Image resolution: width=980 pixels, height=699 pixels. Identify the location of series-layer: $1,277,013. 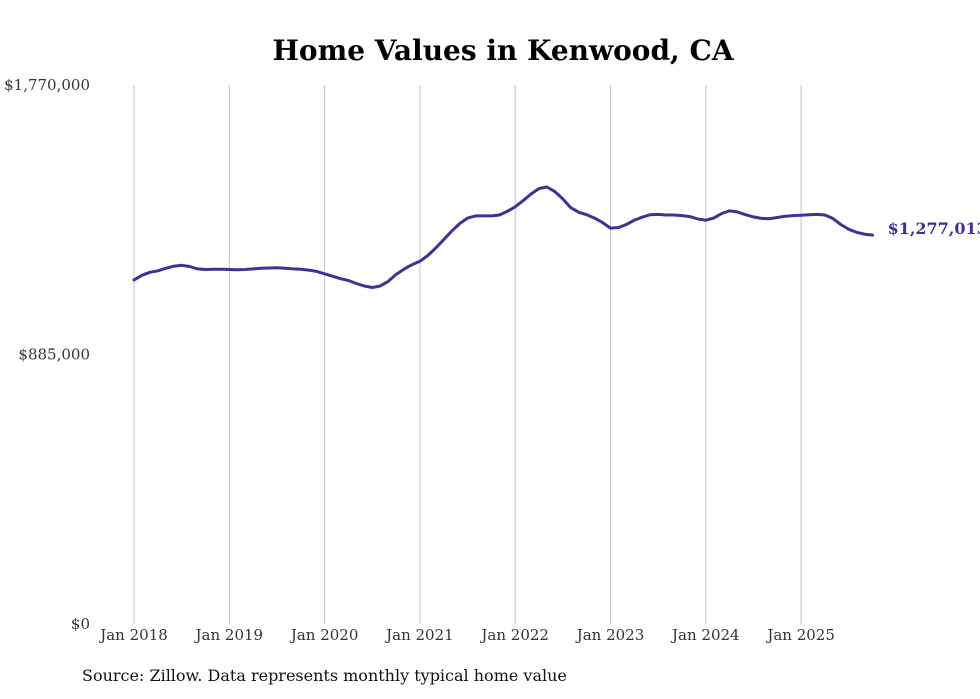
(556, 237).